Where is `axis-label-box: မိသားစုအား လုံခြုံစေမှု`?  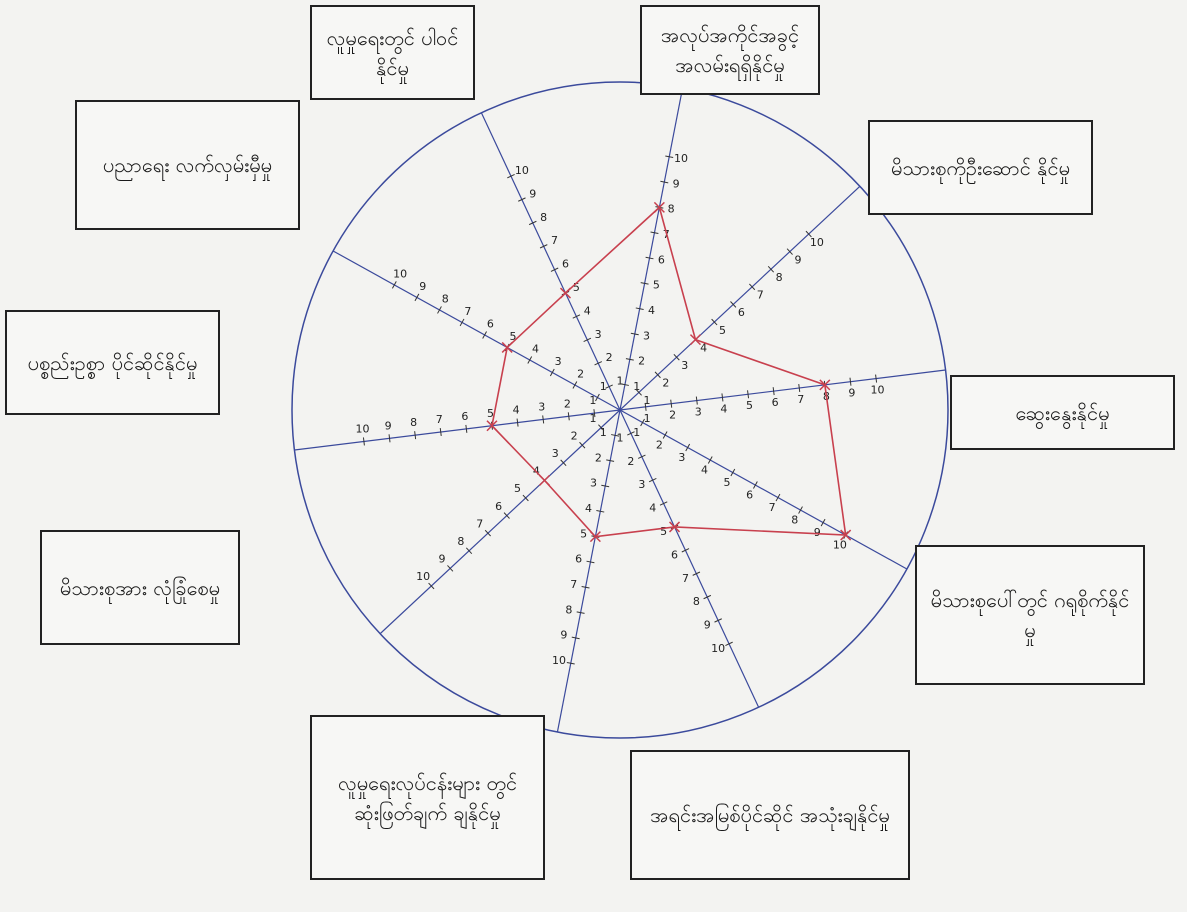 axis-label-box: မိသားစုအား လုံခြုံစေမှု is located at coordinates (140, 587).